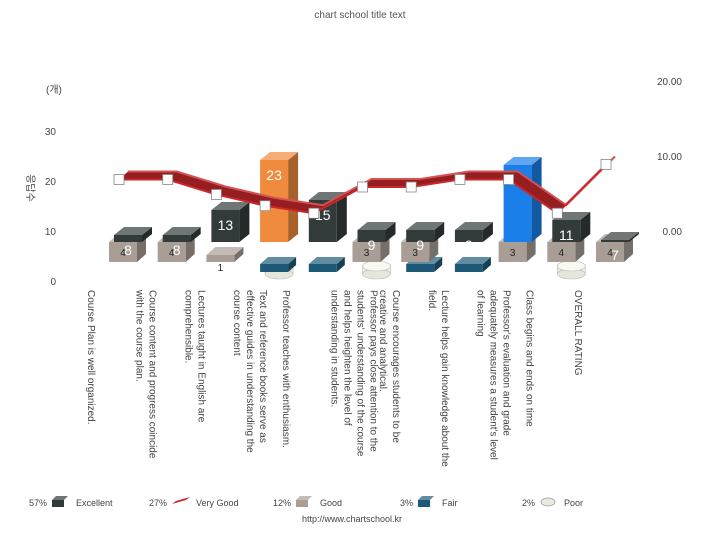 This screenshot has height=533, width=720. I want to click on category-label-line: and helps heighten the level of, so click(347, 358).